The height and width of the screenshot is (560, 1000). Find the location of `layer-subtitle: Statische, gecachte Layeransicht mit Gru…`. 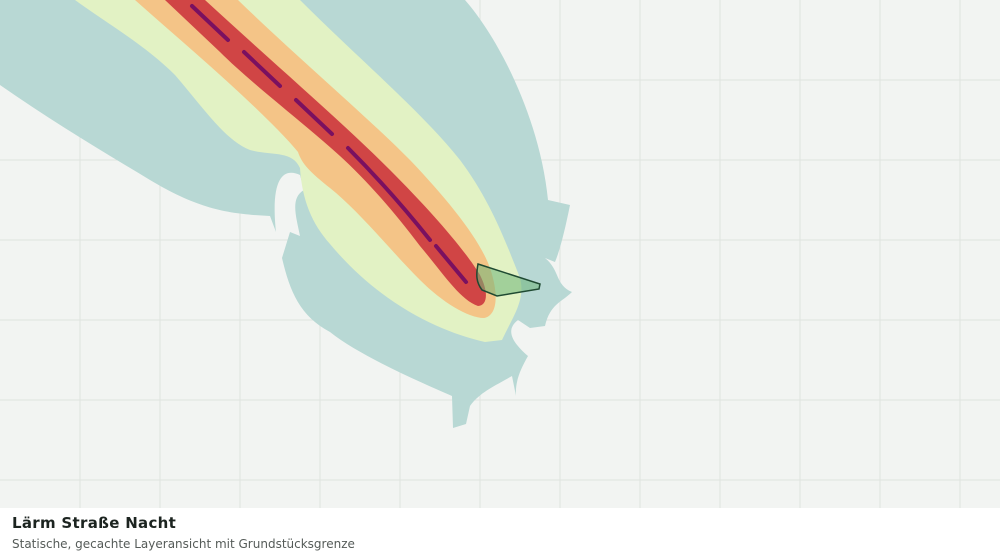

layer-subtitle: Statische, gecachte Layeransicht mit Gru… is located at coordinates (183, 544).